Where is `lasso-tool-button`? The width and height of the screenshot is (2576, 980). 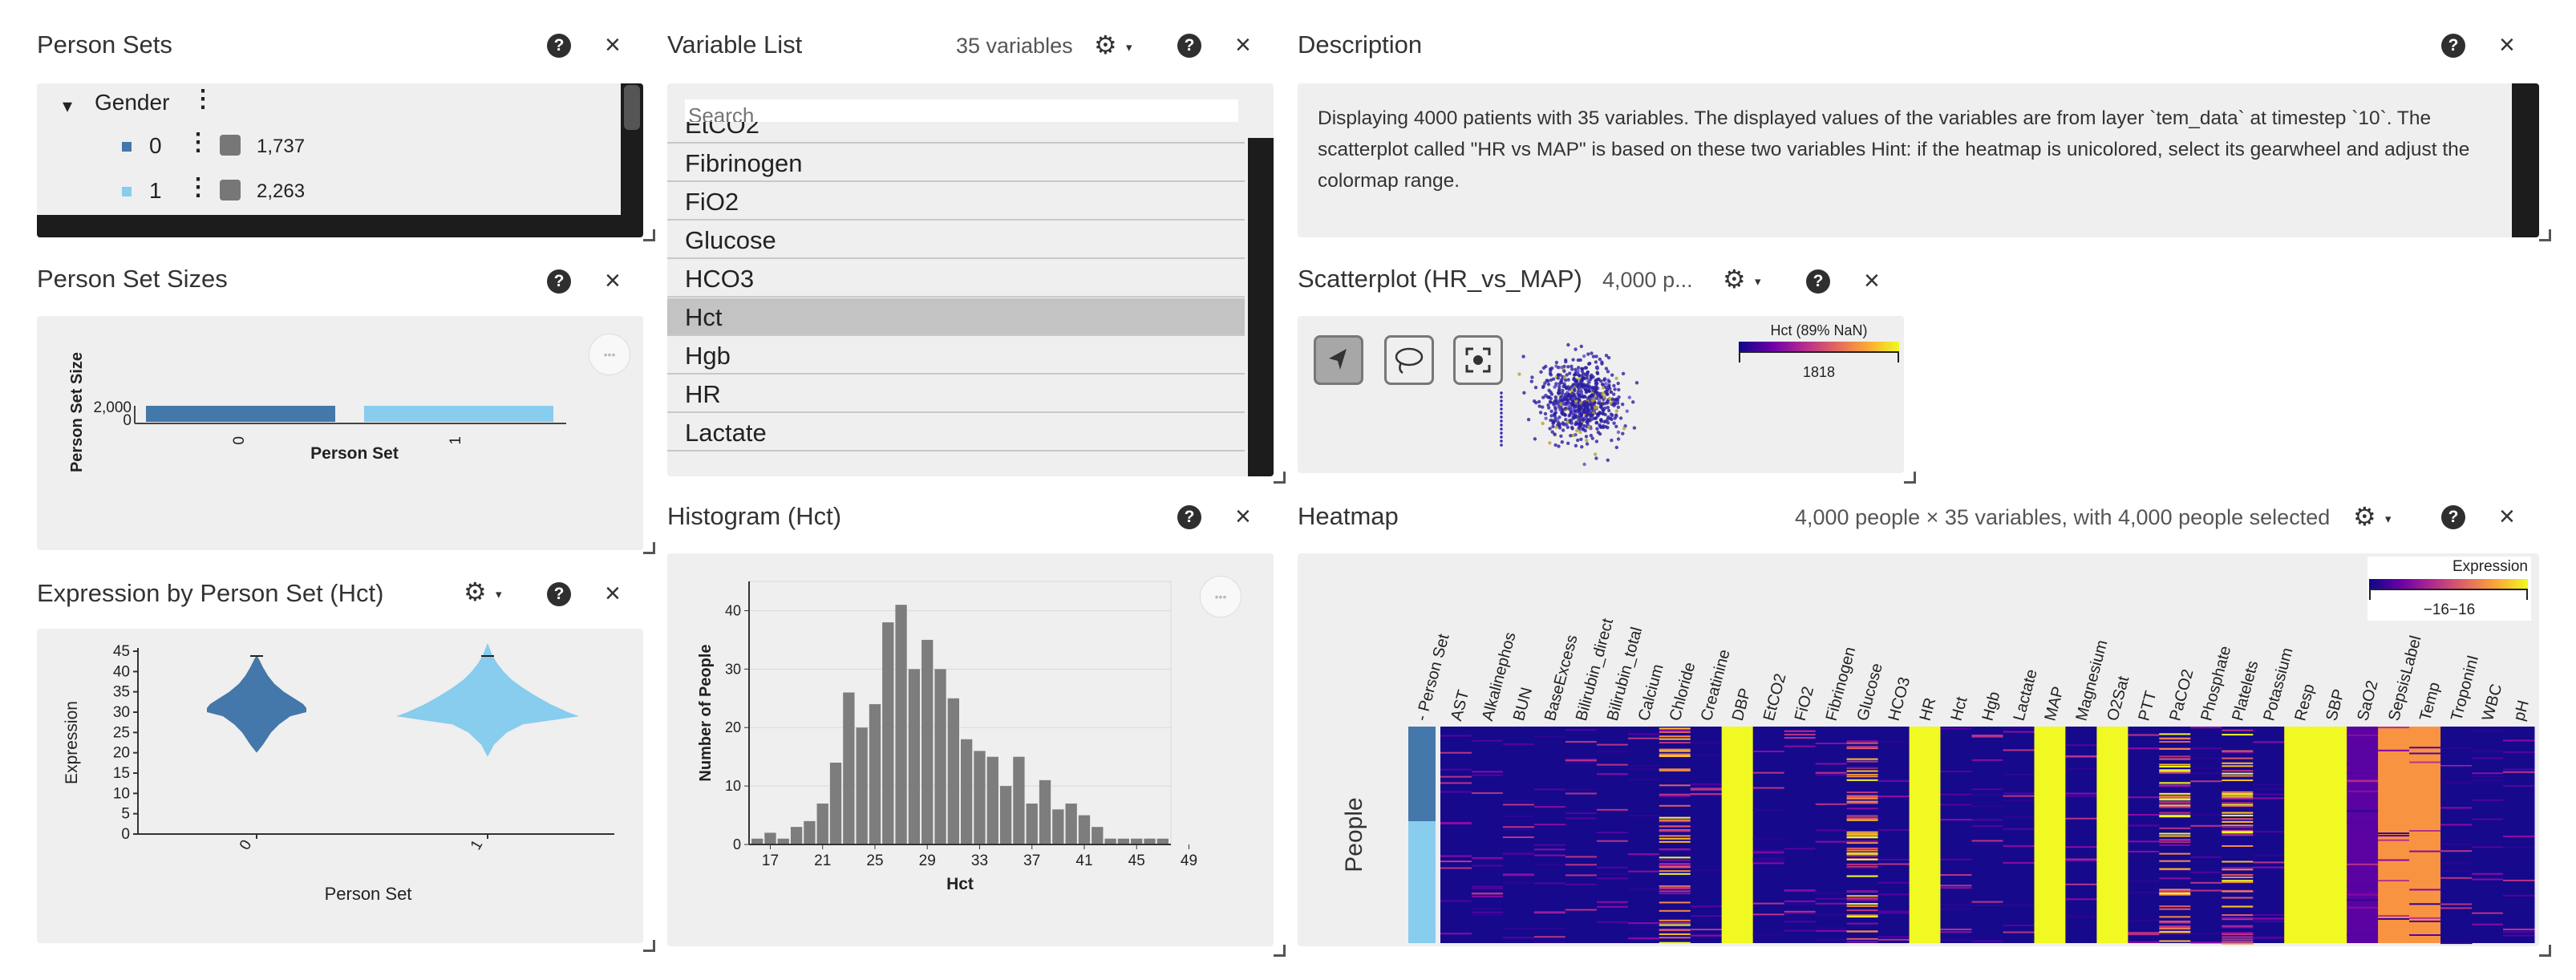
lasso-tool-button is located at coordinates (1409, 360).